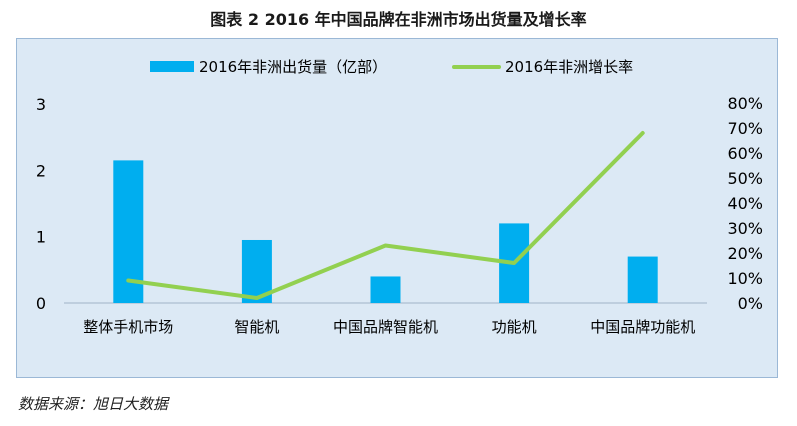 This screenshot has width=797, height=426. What do you see at coordinates (41, 170) in the screenshot?
I see `left-tick-label: 2` at bounding box center [41, 170].